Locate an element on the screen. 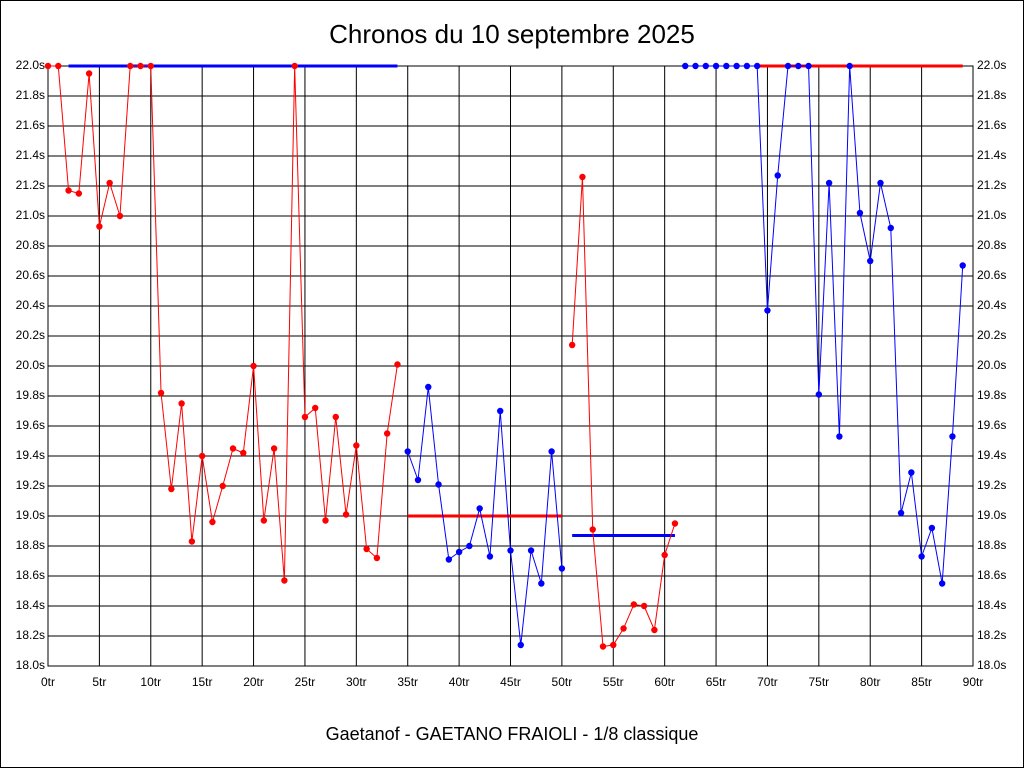 This screenshot has height=768, width=1024. x-tick-label: 0tr is located at coordinates (48, 682).